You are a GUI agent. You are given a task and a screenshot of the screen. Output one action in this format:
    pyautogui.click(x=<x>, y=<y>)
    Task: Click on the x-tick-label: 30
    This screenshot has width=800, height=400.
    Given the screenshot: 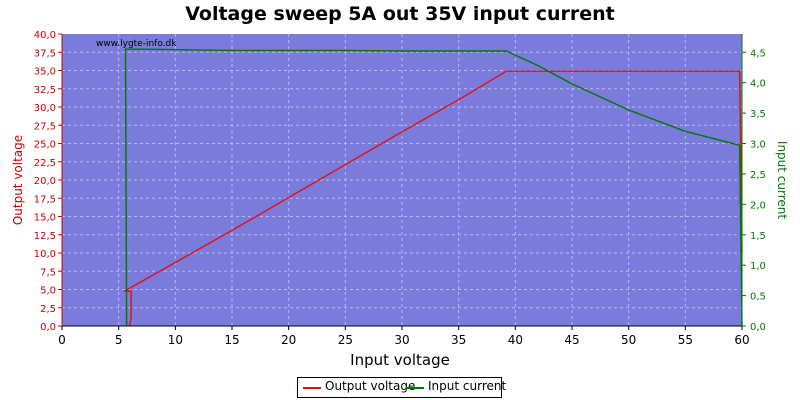 What is the action you would take?
    pyautogui.click(x=401, y=340)
    